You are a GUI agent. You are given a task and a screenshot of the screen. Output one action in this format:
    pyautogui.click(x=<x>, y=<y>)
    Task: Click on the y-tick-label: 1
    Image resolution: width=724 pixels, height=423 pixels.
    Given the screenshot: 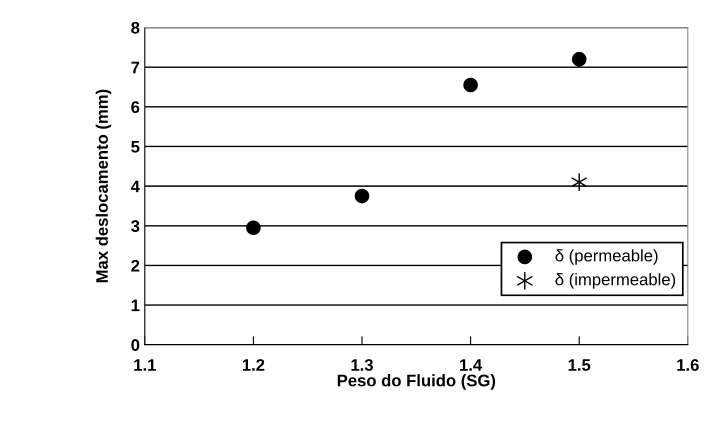 What is the action you would take?
    pyautogui.click(x=136, y=306)
    